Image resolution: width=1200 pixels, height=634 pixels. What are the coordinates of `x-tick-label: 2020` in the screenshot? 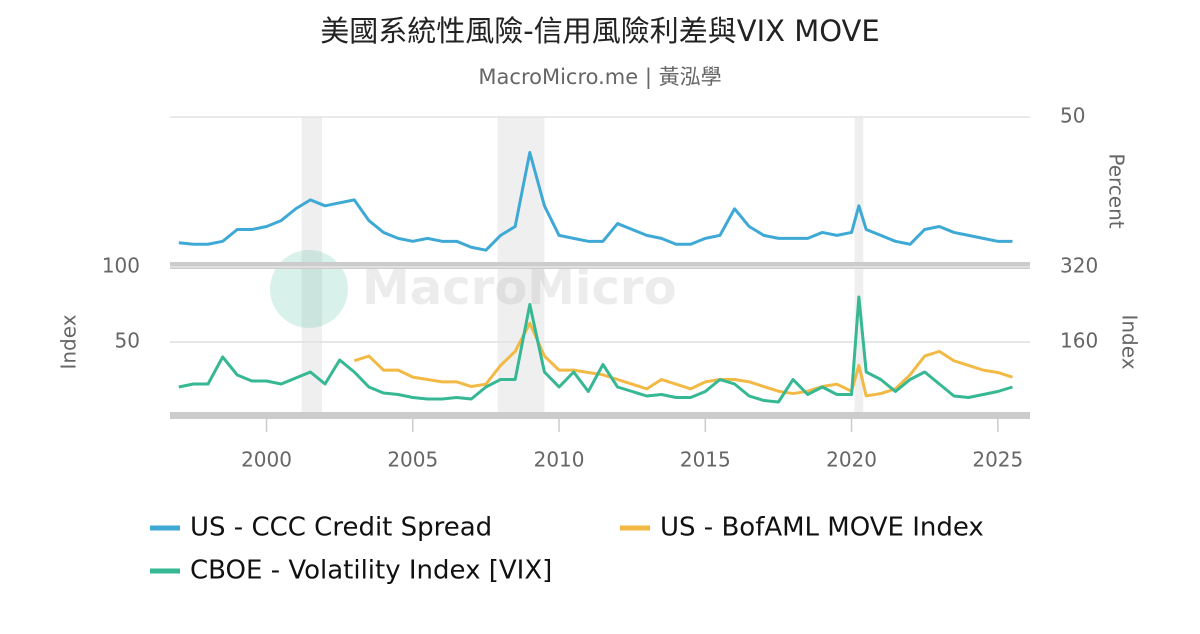 It's located at (851, 460).